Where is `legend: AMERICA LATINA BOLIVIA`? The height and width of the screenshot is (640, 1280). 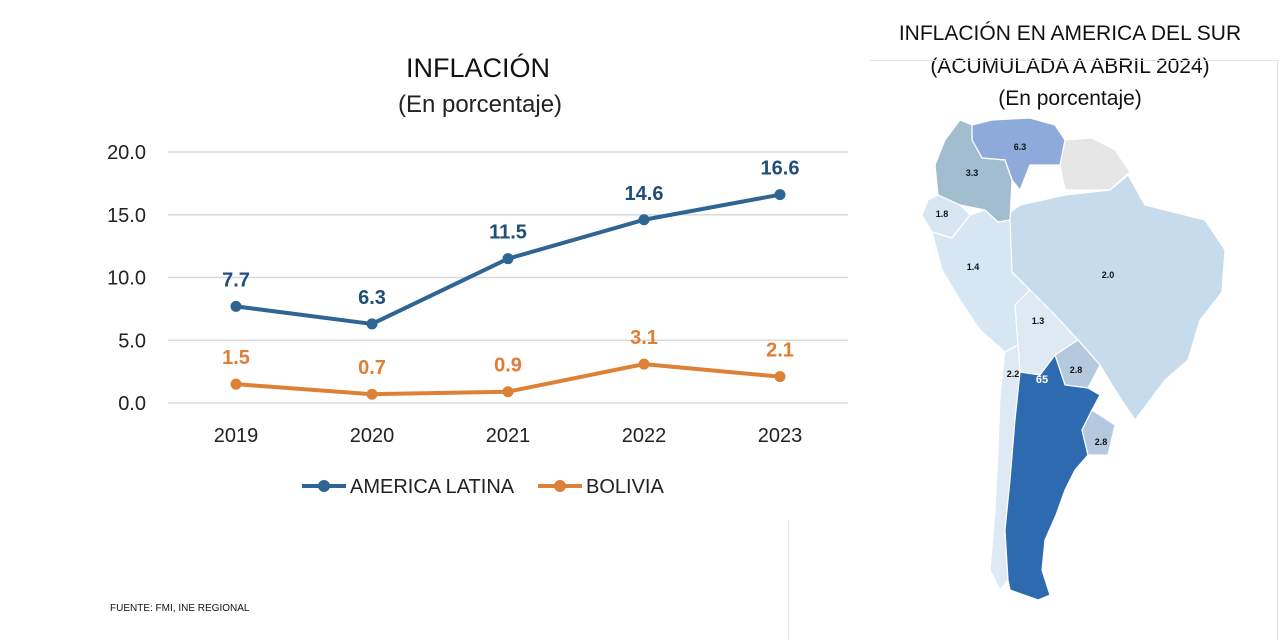
legend: AMERICA LATINA BOLIVIA is located at coordinates (483, 487).